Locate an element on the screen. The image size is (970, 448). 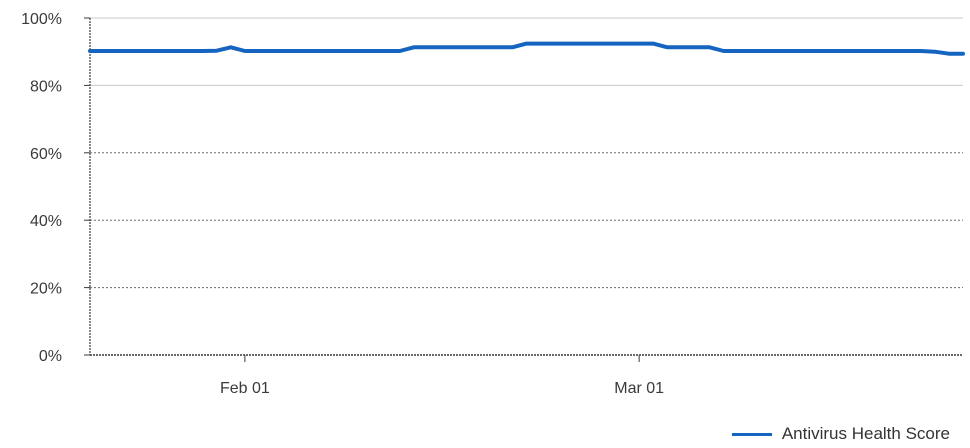
y-tick-label: 80% is located at coordinates (46, 86).